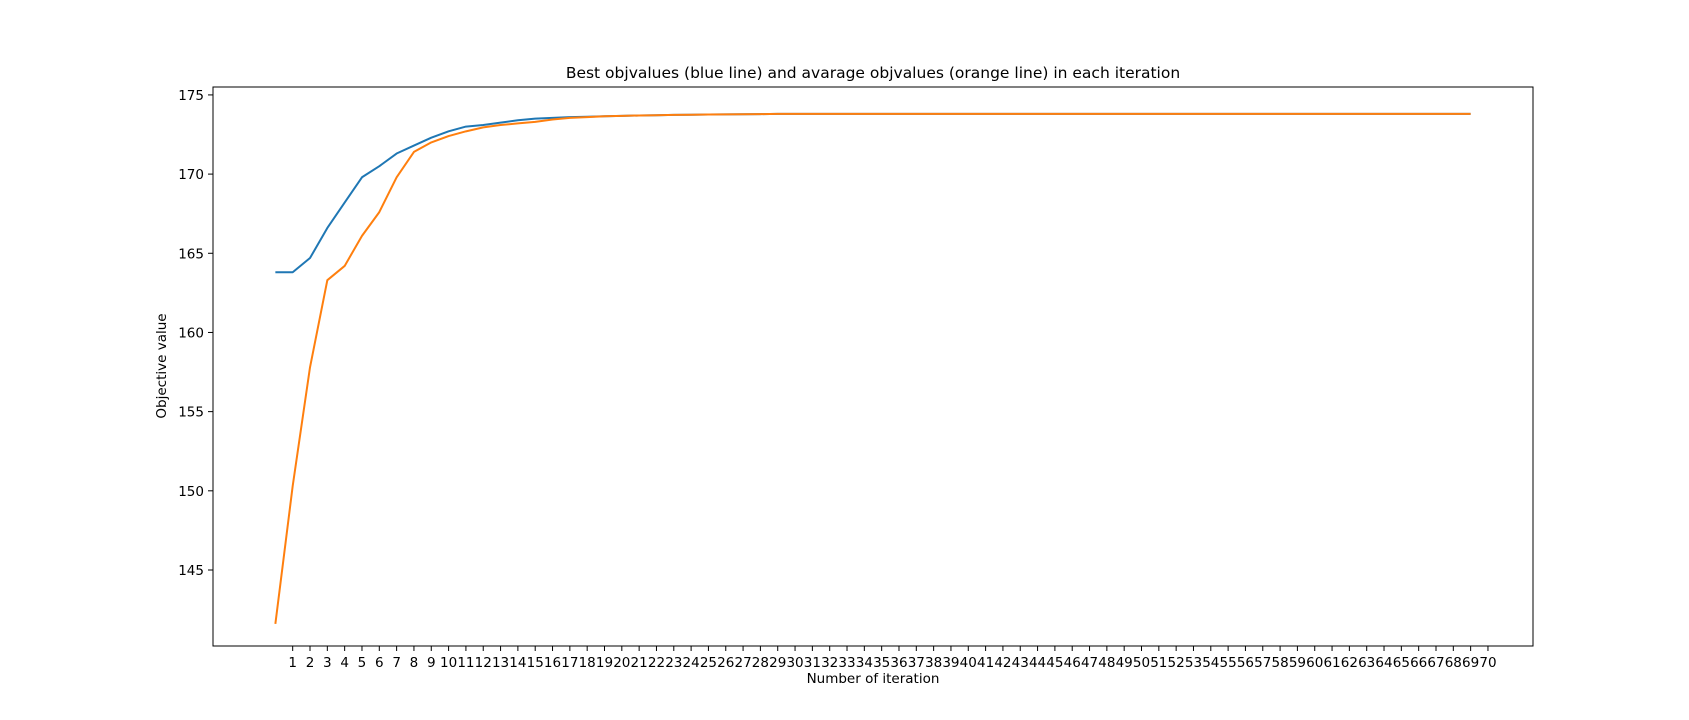  I want to click on x-tick-label: 18, so click(587, 663).